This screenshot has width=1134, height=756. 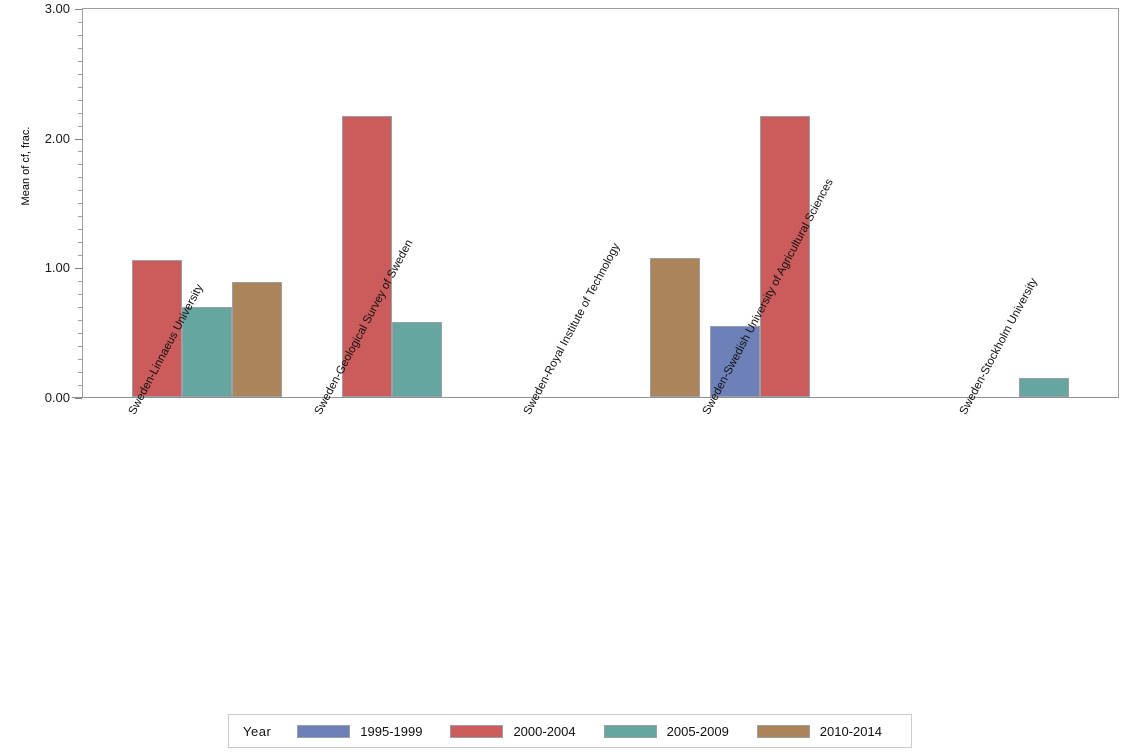 I want to click on legend-entry: 2005-2009, so click(x=666, y=731).